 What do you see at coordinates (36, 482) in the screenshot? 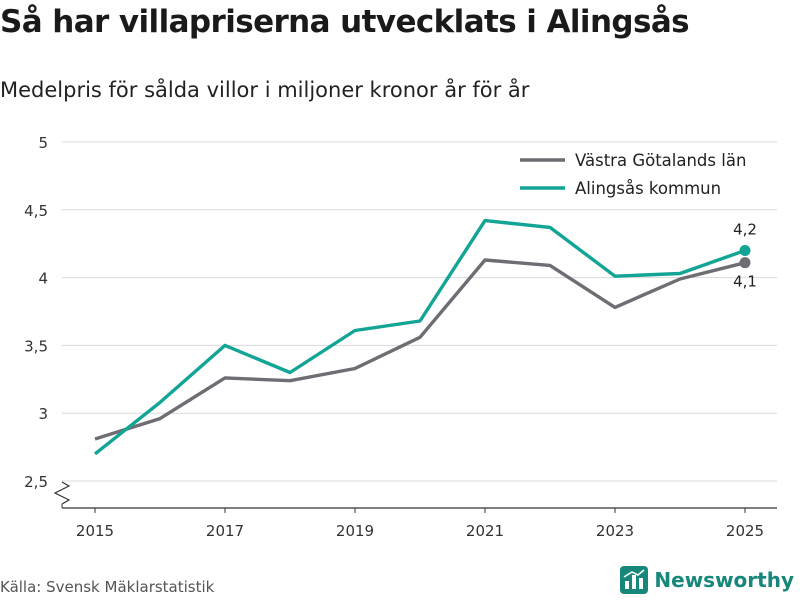
I see `y-tick-label: 2,5` at bounding box center [36, 482].